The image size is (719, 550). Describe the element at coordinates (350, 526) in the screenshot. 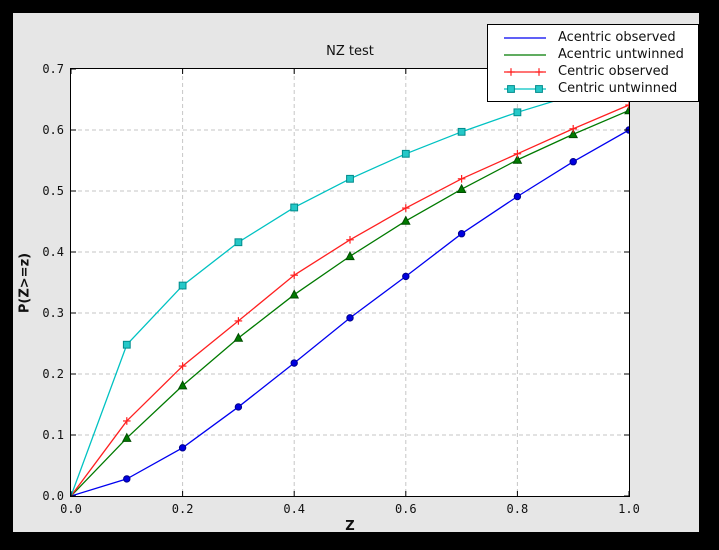

I see `x-axis-label: Z` at that location.